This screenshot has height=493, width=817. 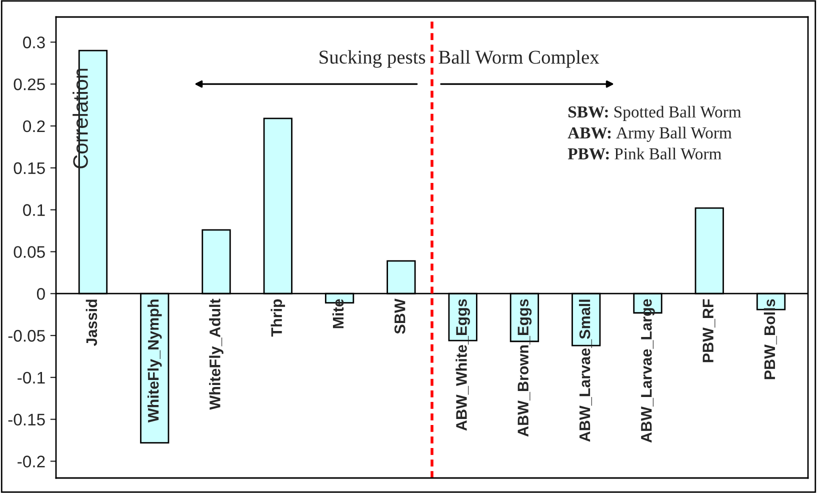 What do you see at coordinates (92, 323) in the screenshot?
I see `x-tick-label: Jassid` at bounding box center [92, 323].